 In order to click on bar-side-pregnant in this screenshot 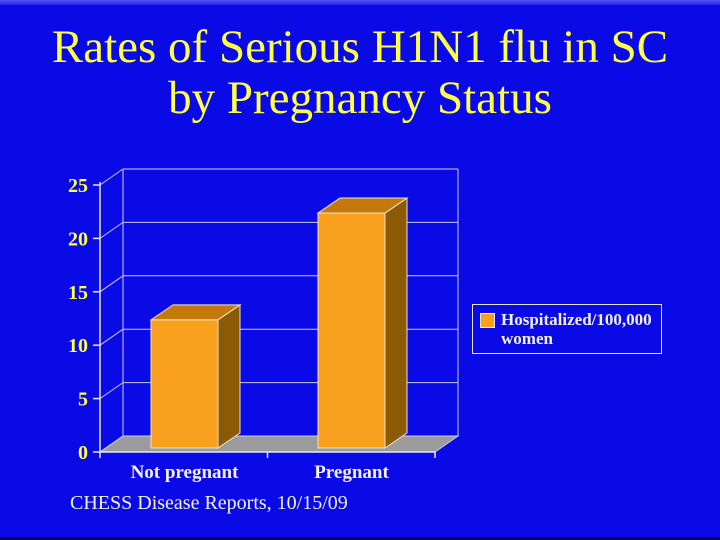, I will do `click(396, 323)`.